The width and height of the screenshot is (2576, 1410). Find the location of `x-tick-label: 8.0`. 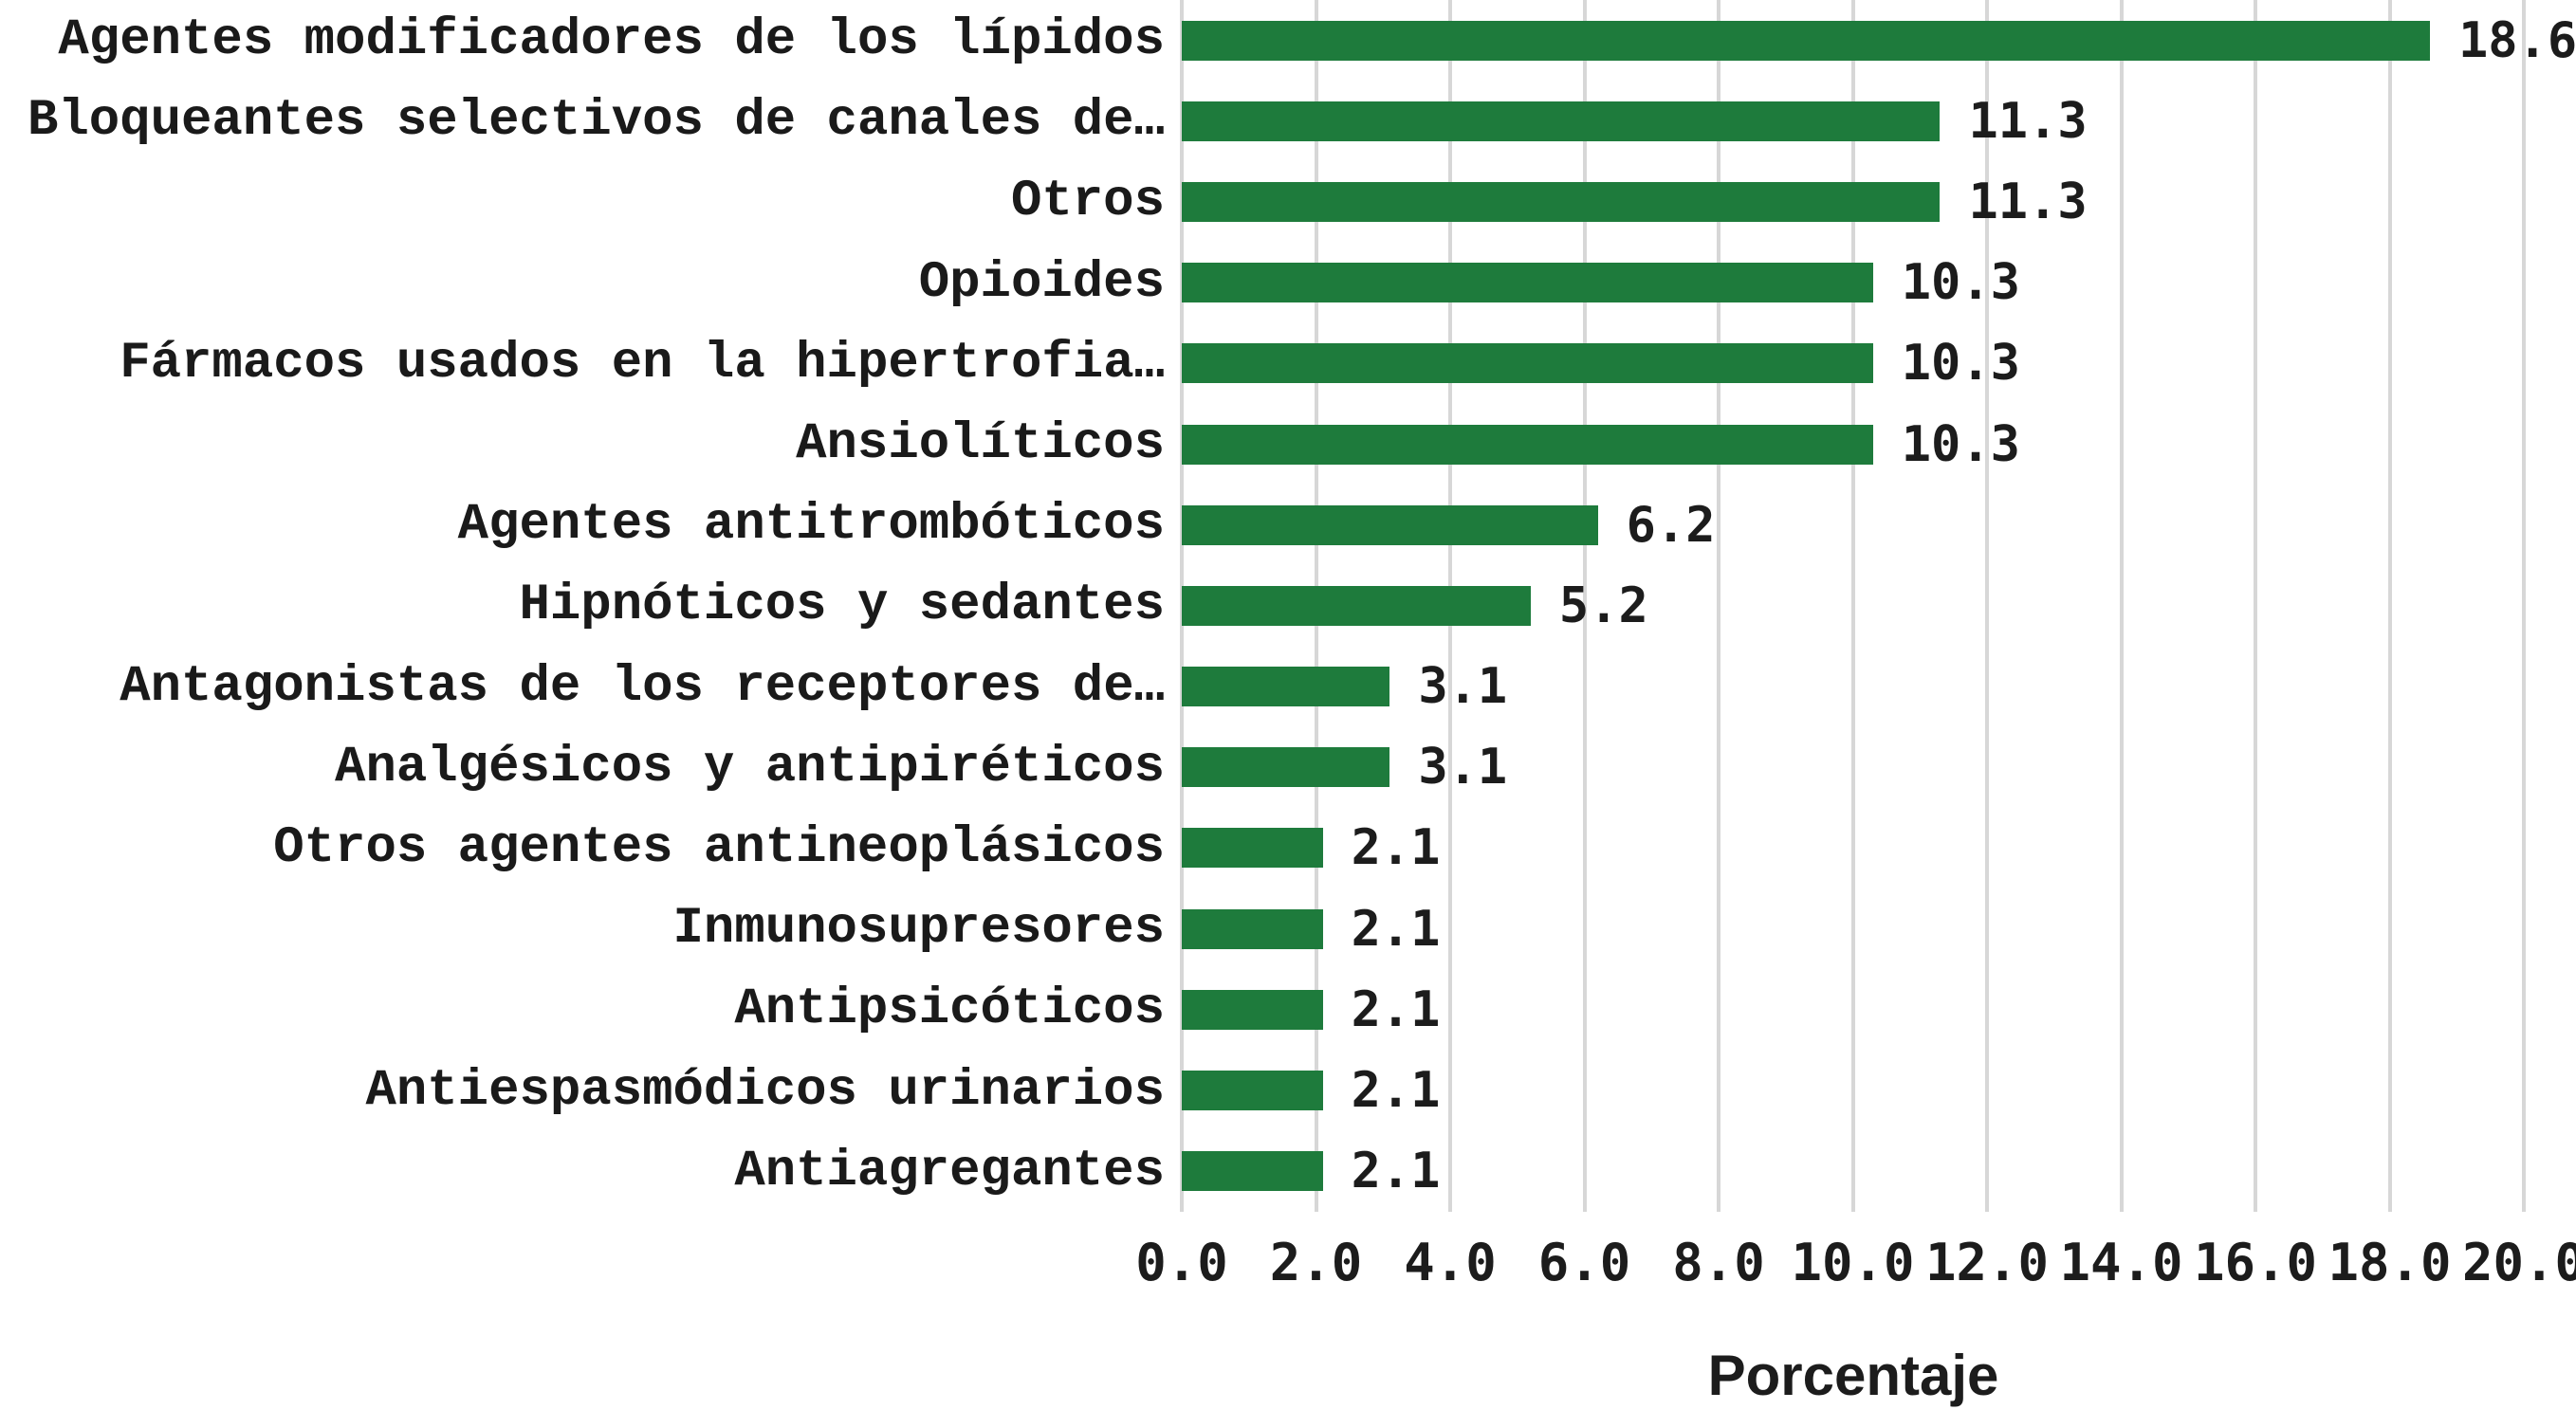

x-tick-label: 8.0 is located at coordinates (1718, 1262).